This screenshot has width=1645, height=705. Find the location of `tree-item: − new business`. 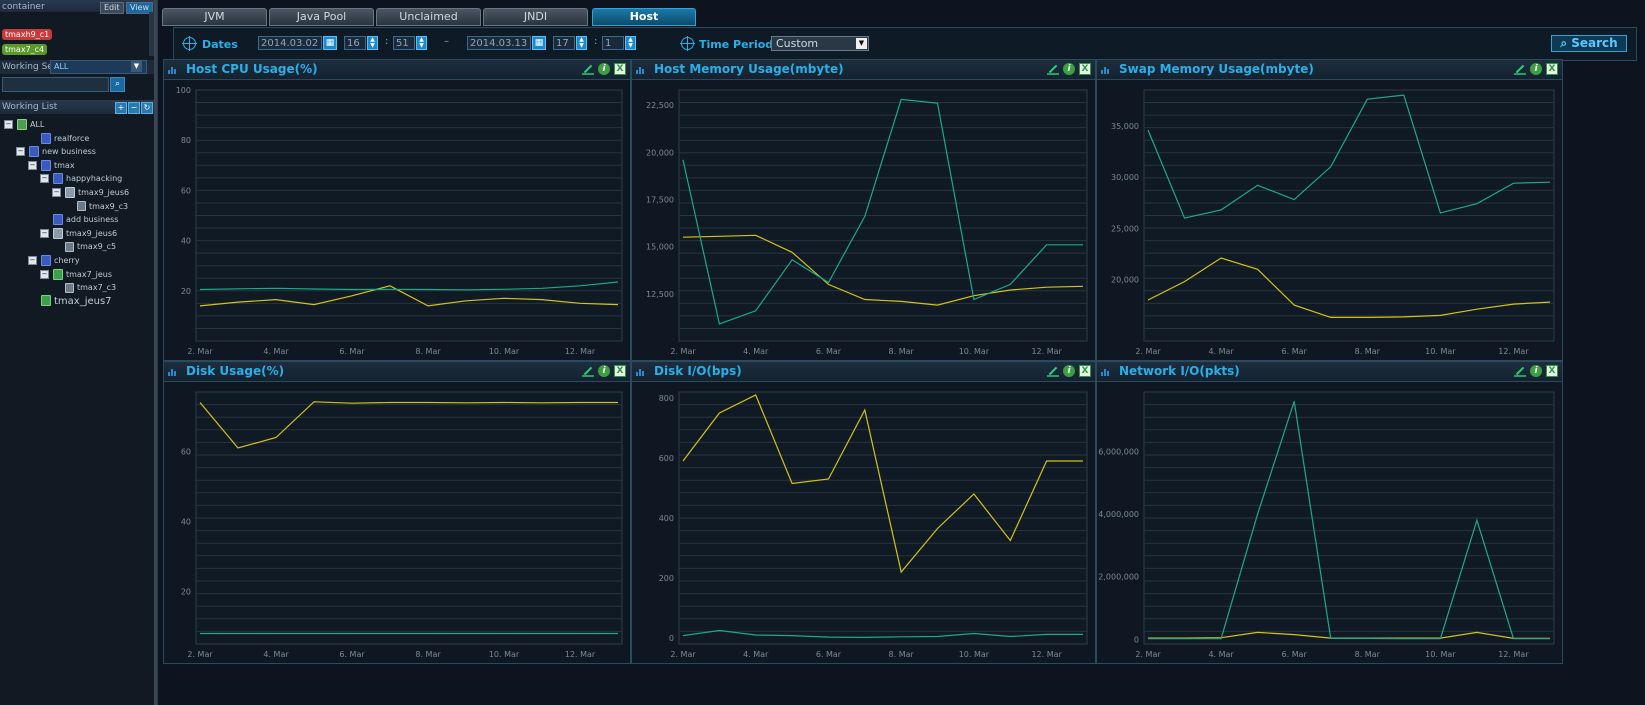

tree-item: − new business is located at coordinates (56, 151).